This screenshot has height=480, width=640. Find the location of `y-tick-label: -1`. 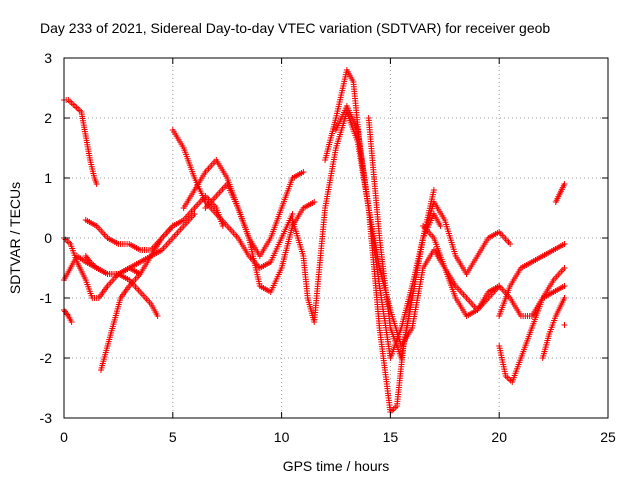

y-tick-label: -1 is located at coordinates (46, 298).